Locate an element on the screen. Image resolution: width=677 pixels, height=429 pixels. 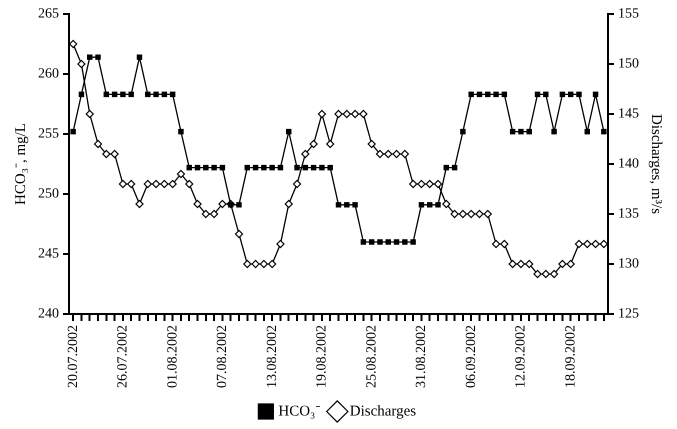
x-tick-label: 26.07.2002 is located at coordinates (123, 356).